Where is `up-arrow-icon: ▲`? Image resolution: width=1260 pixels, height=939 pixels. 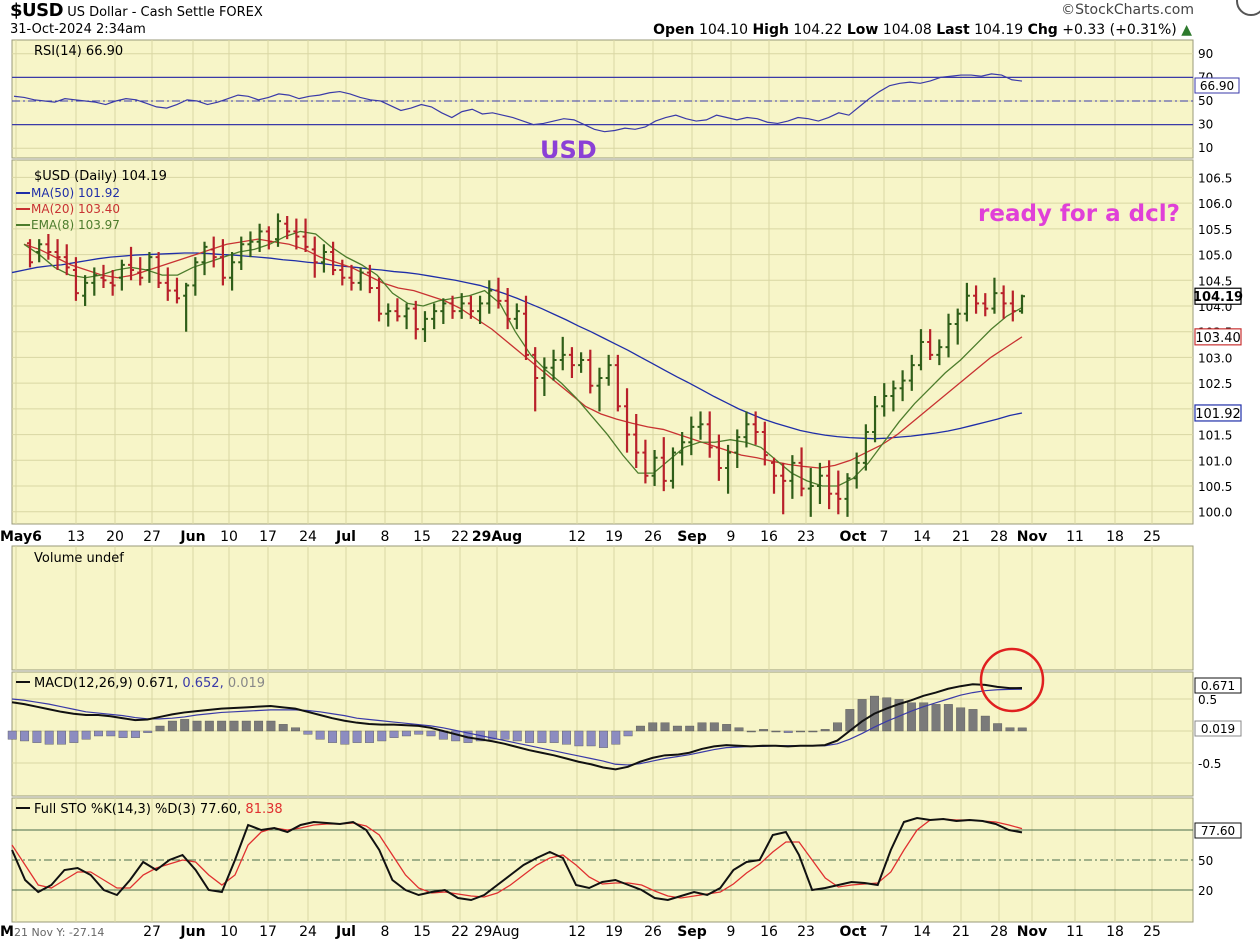
up-arrow-icon: ▲ is located at coordinates (1186, 30).